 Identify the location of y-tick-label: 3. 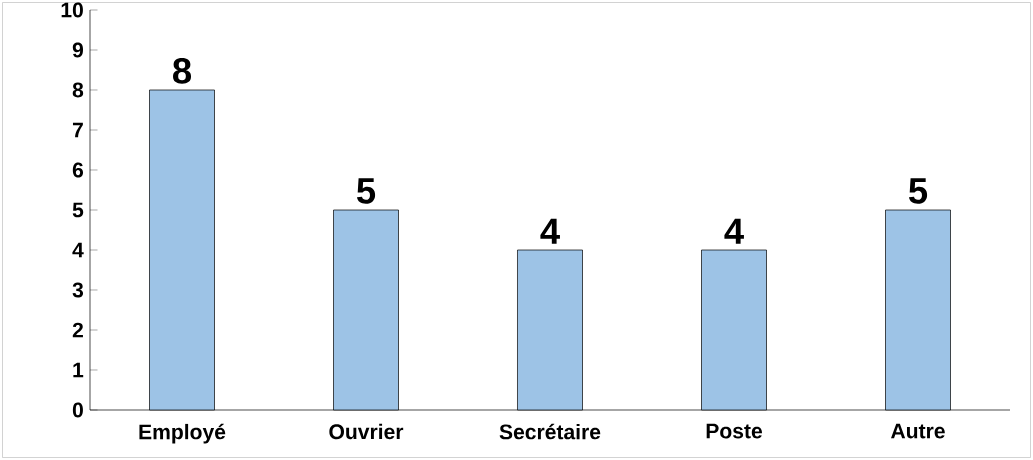
(78, 290).